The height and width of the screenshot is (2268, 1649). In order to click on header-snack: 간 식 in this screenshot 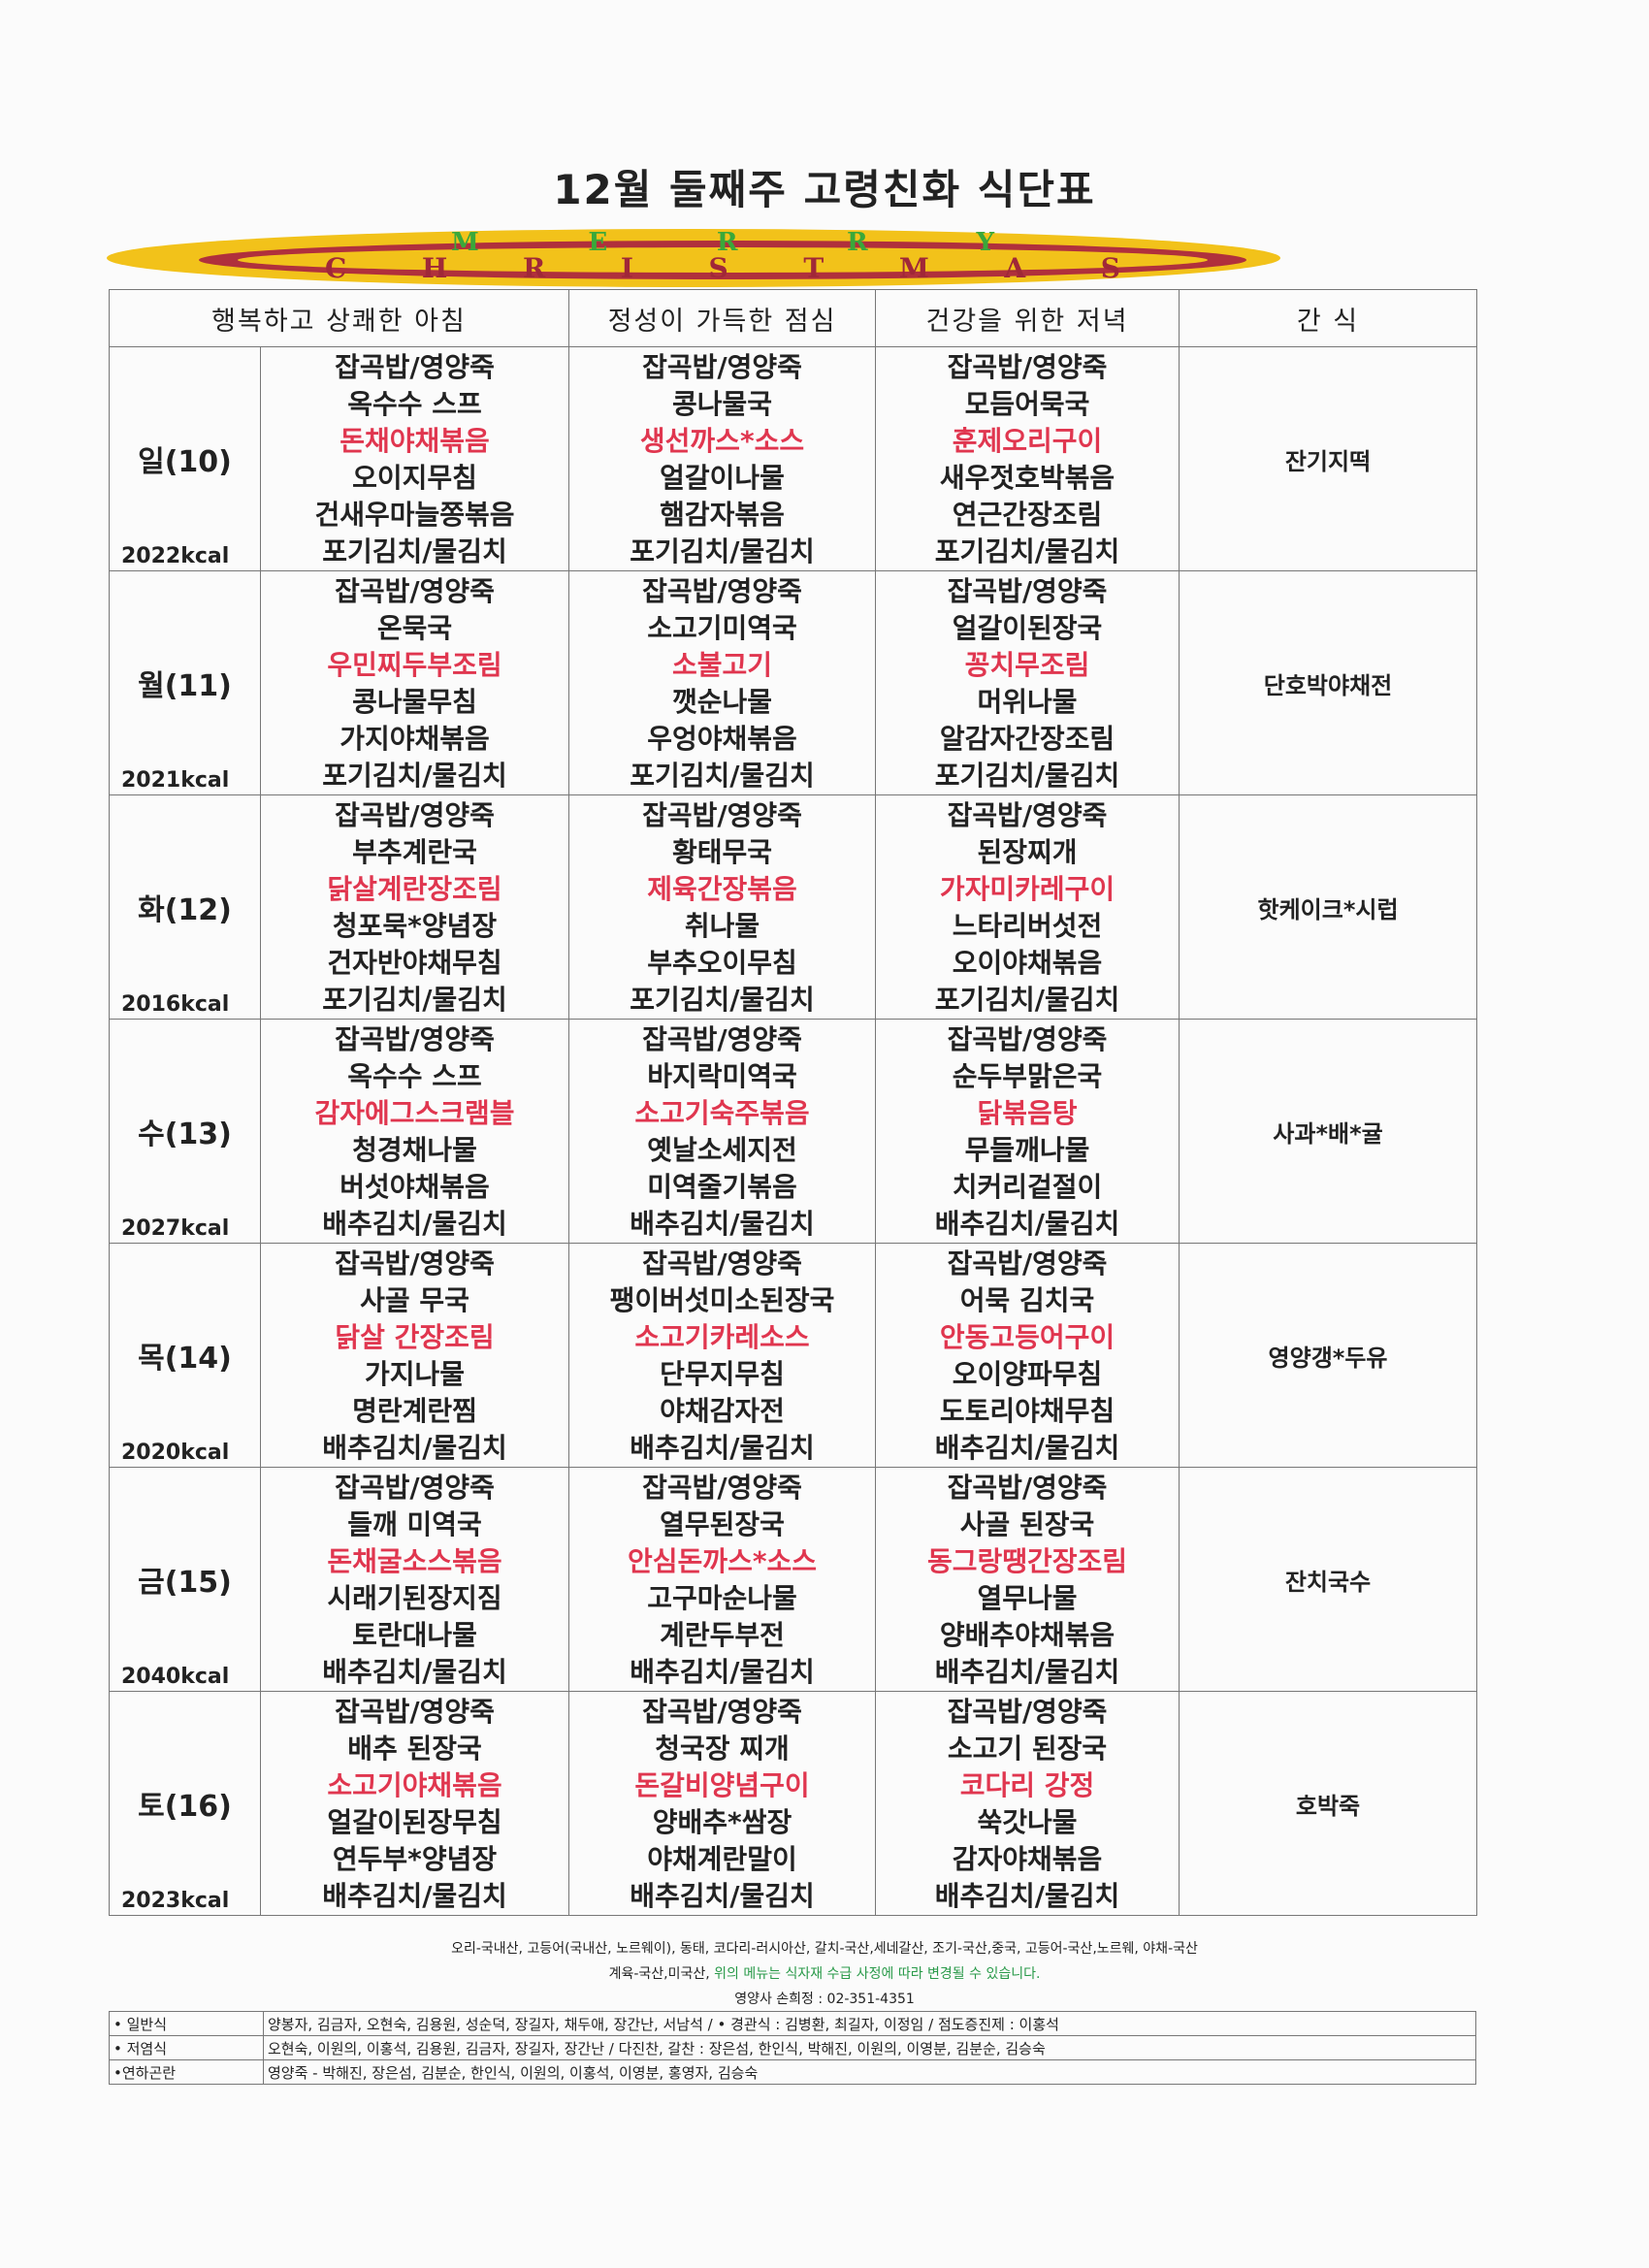, I will do `click(1328, 318)`.